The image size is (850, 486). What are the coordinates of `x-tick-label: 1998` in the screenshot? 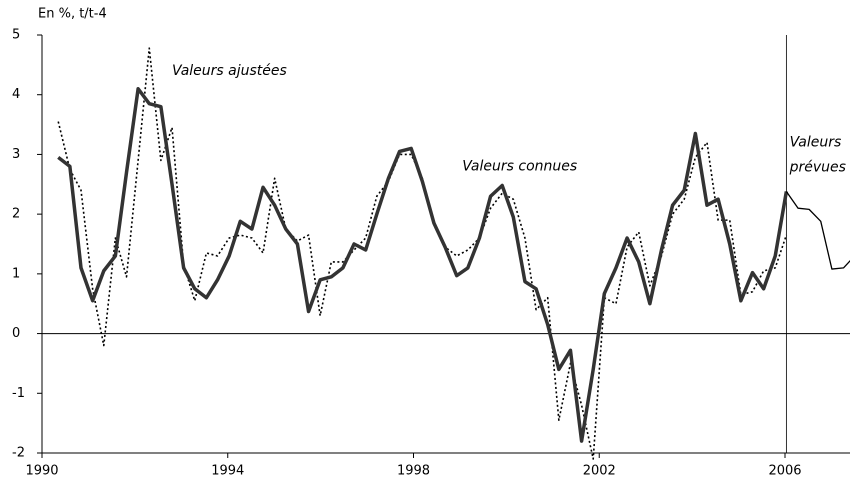 It's located at (413, 471).